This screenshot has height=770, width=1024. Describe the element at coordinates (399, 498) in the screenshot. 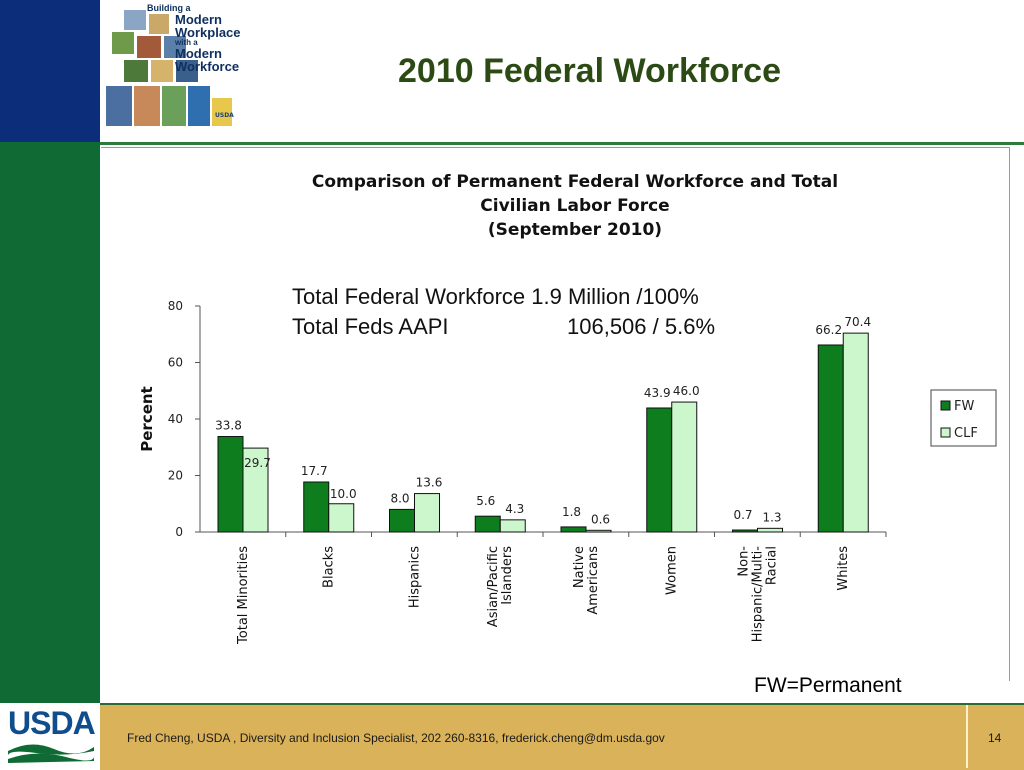

I see `data-label-fw: 8.0` at that location.